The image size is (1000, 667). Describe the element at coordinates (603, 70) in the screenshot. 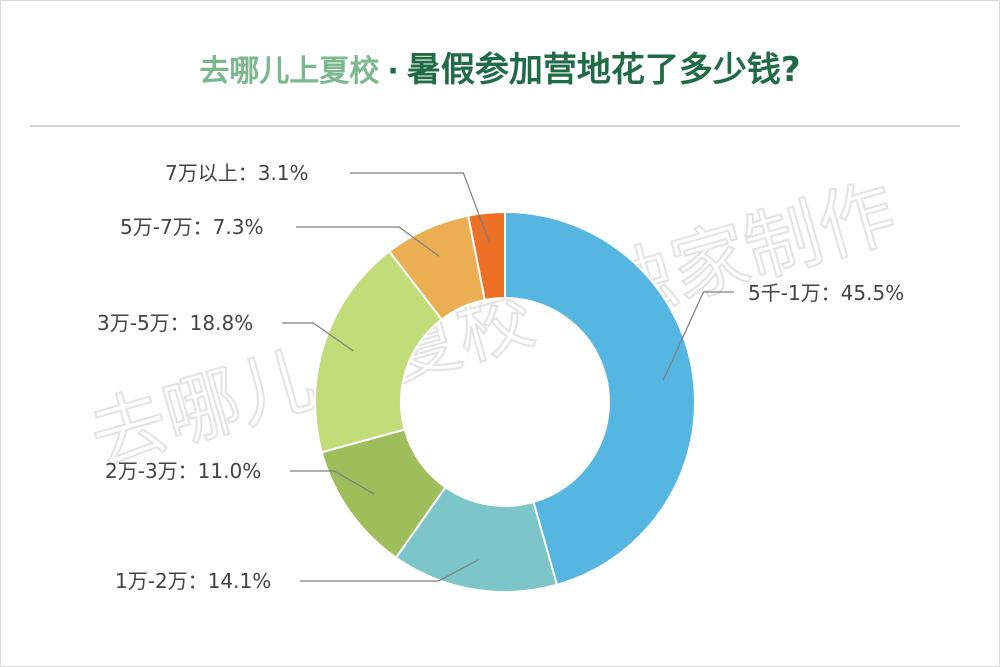

I see `chart-headline: 暑假参加营地花了多少钱?` at that location.